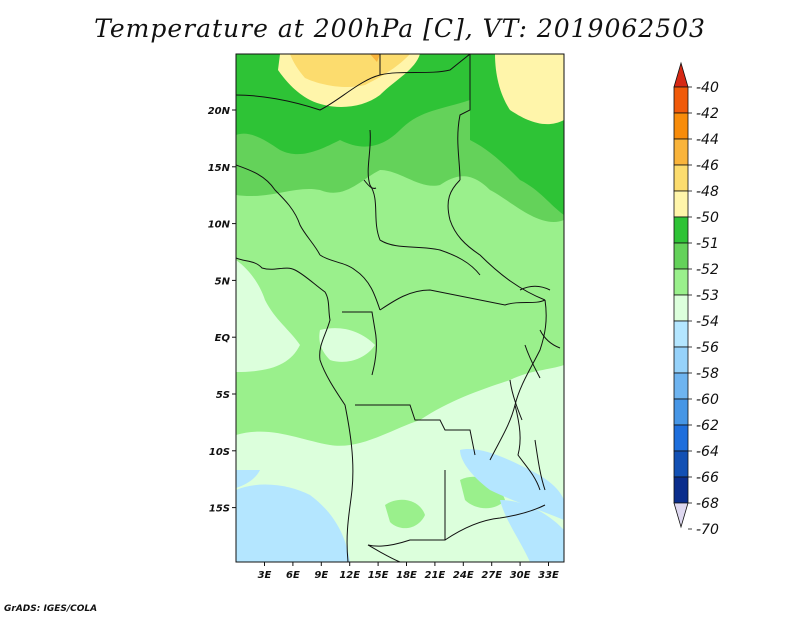 This screenshot has width=800, height=618. I want to click on colorbar-label: -66, so click(707, 478).